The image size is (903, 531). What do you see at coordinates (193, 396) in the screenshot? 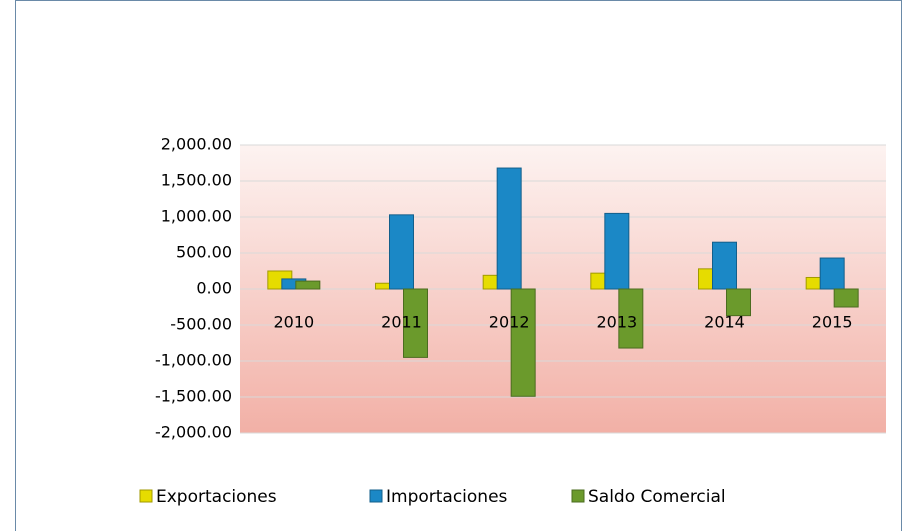
I see `y-tick-label: -1,500.00` at bounding box center [193, 396].